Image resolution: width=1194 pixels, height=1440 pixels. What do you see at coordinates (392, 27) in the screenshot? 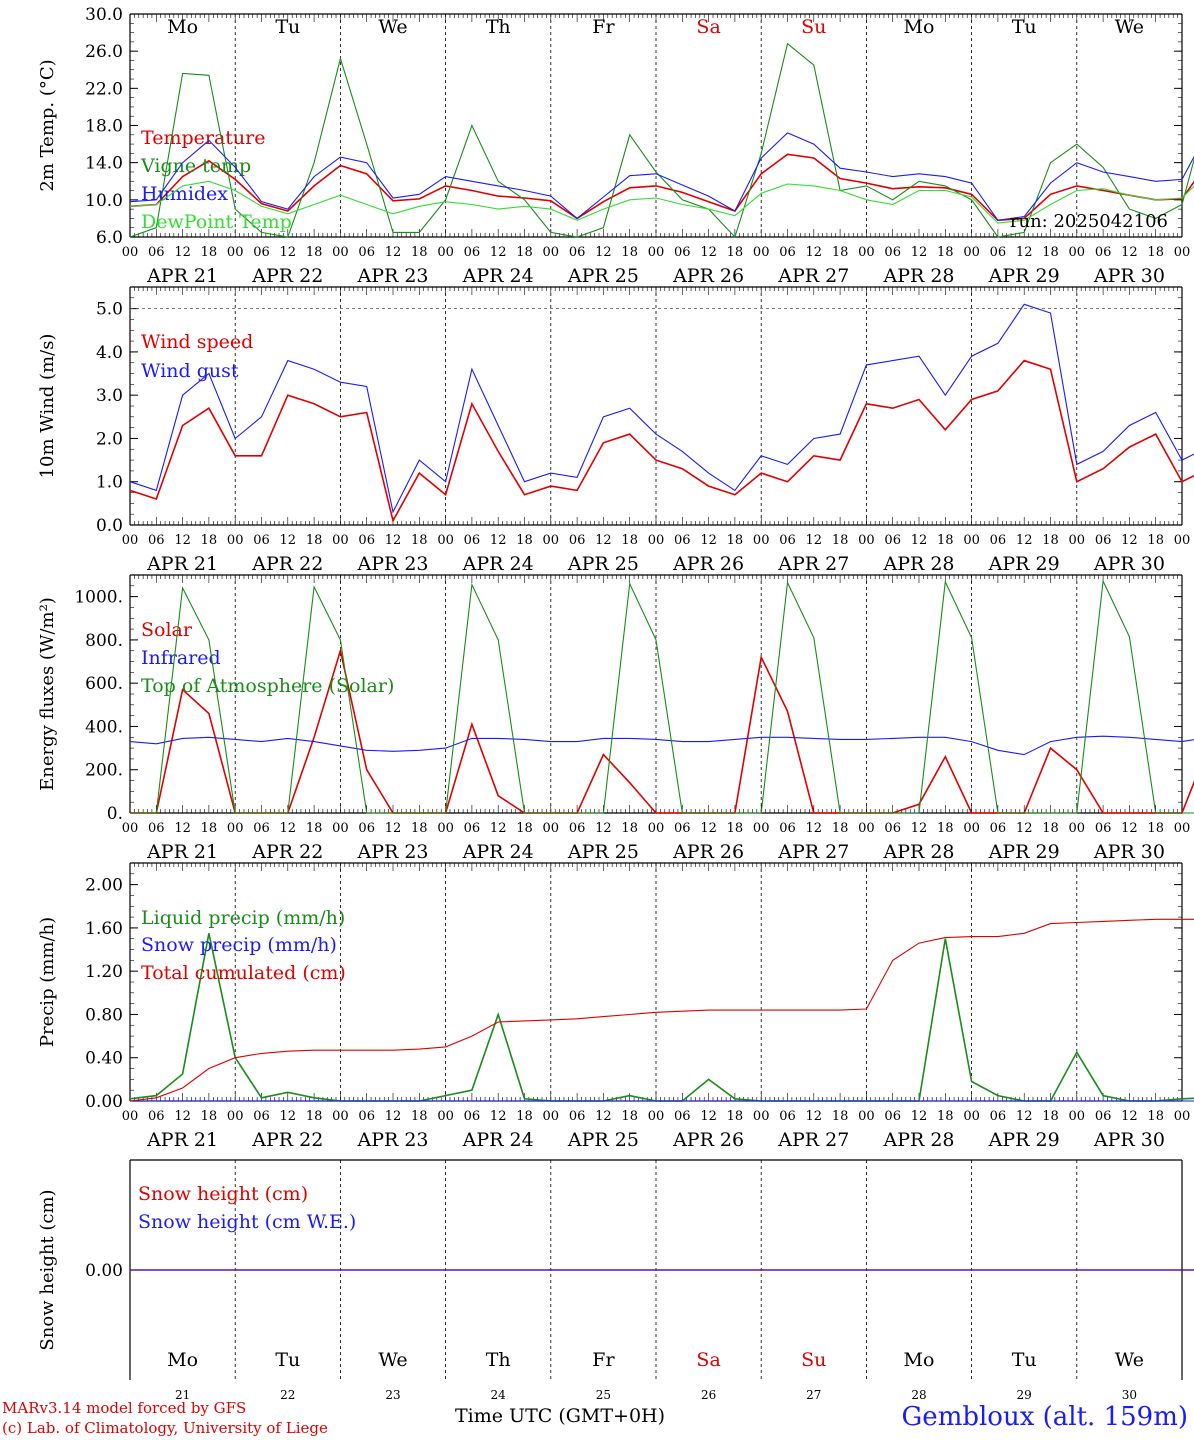
I see `weekday-label-top: We` at bounding box center [392, 27].